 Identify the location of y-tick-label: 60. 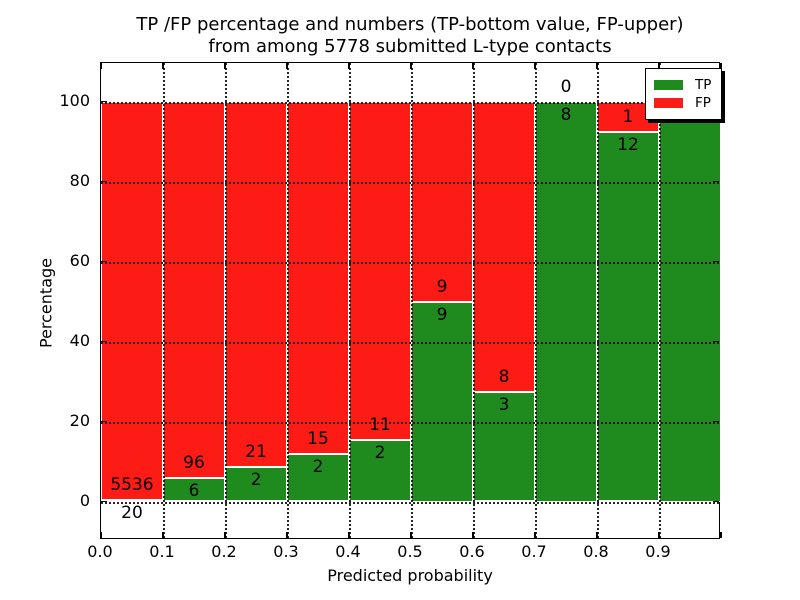
(79, 260).